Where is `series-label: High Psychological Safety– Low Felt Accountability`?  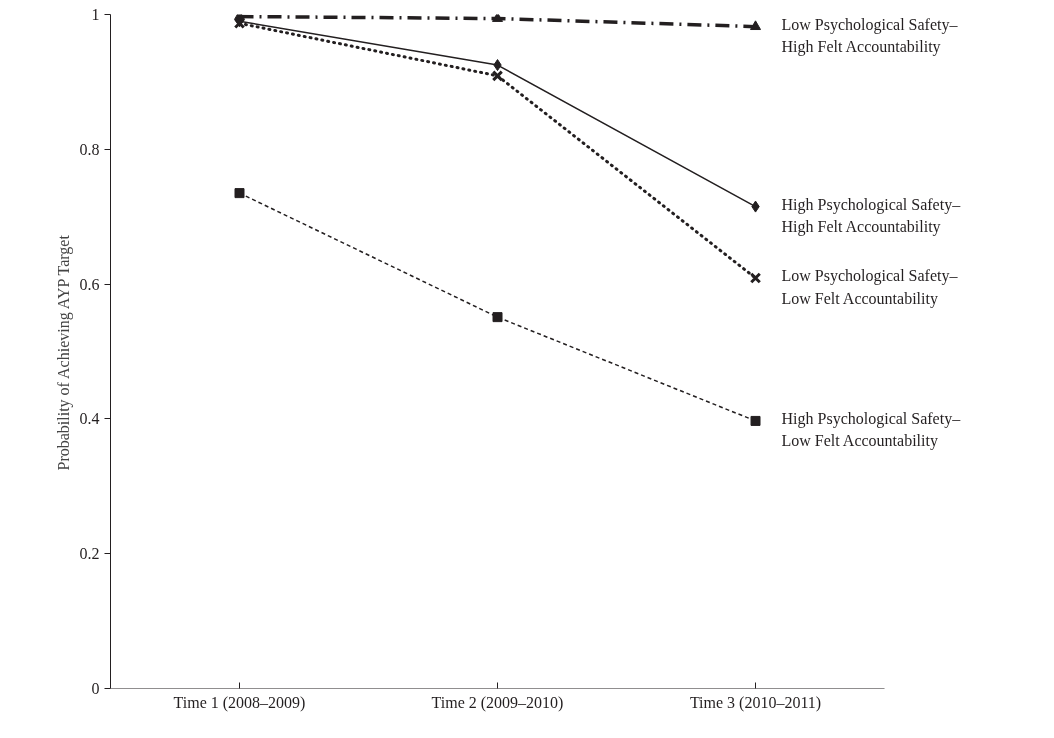
series-label: High Psychological Safety– Low Felt Accountability is located at coordinates (871, 430).